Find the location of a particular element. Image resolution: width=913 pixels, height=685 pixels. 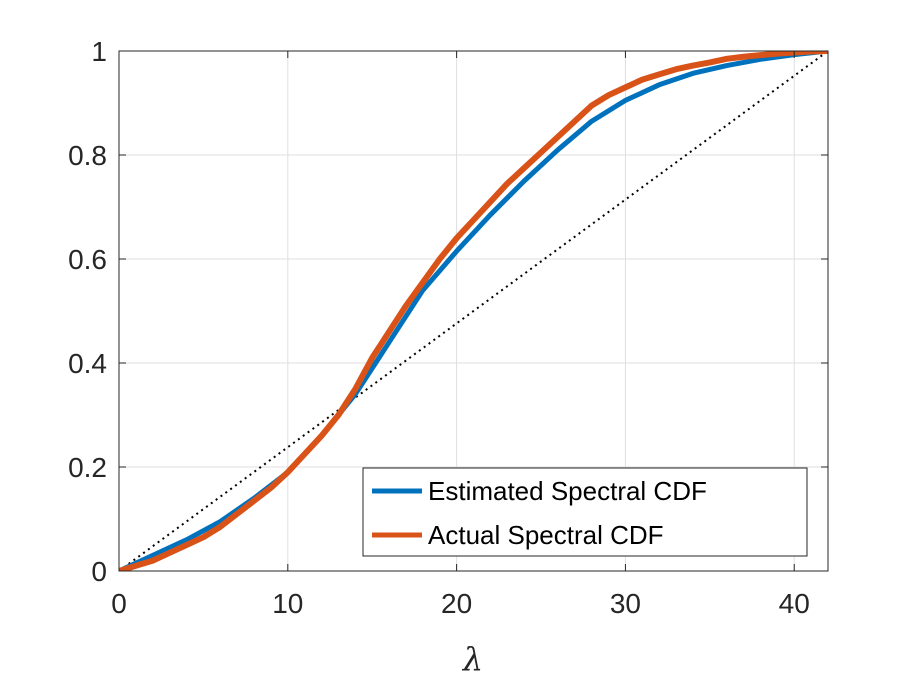

x-tick-label: 30 is located at coordinates (625, 603).